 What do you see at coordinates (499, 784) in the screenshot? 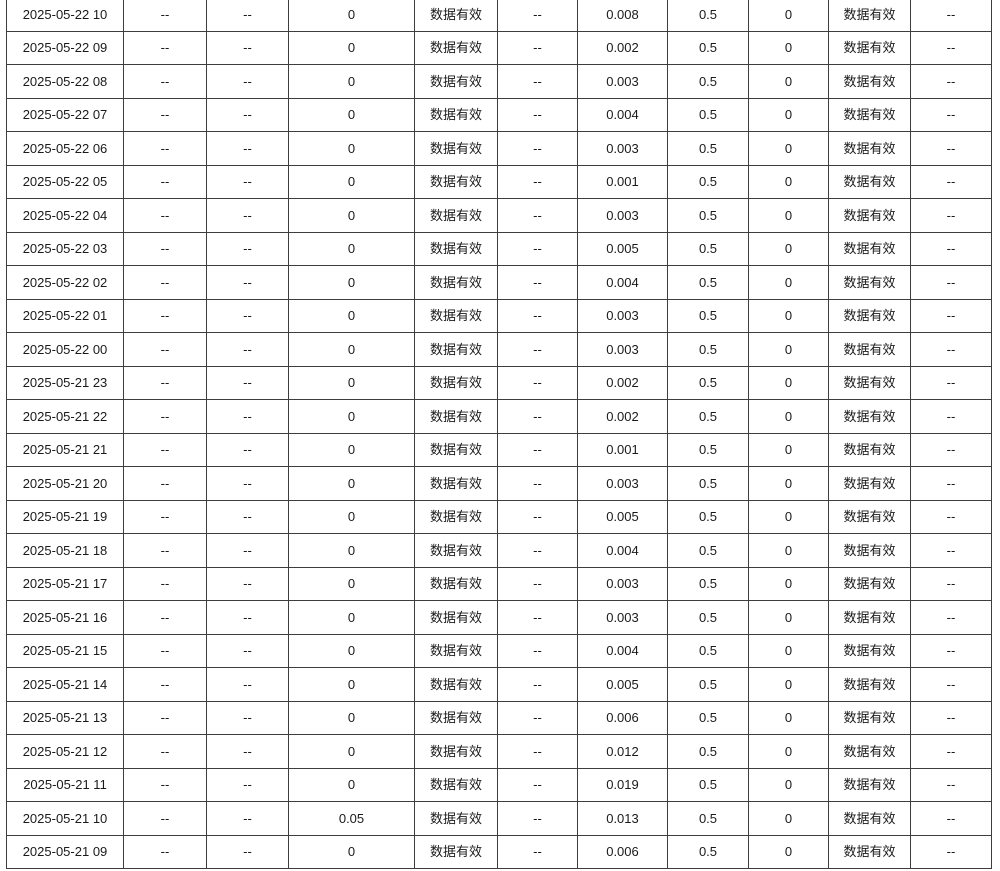
I see `table-row: 2025-05-21 11 -- -- 0 数据有效 -- 0.019 0.5 0 数据有效 --` at bounding box center [499, 784].